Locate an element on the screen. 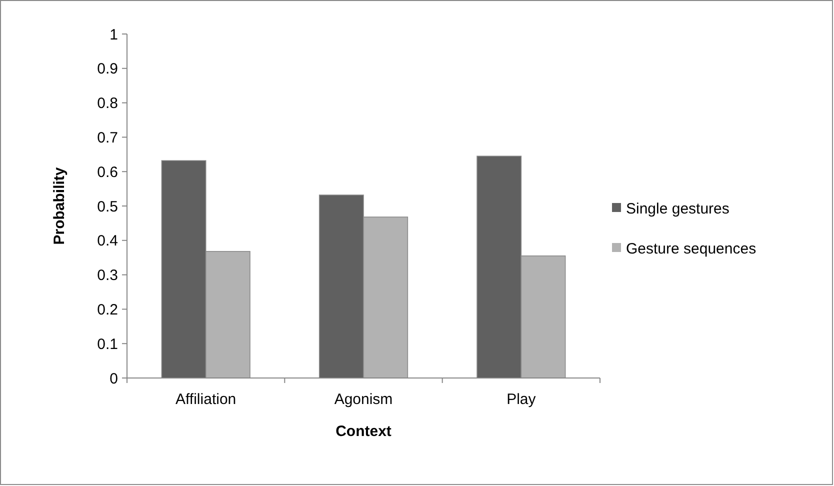 Image resolution: width=834 pixels, height=486 pixels. y-tick-label: 0.7 is located at coordinates (107, 137).